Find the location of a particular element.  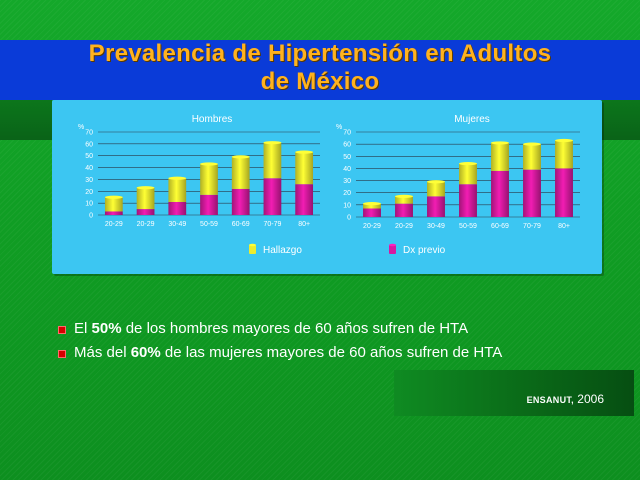

bullet-text-pre: Más del is located at coordinates (102, 352).